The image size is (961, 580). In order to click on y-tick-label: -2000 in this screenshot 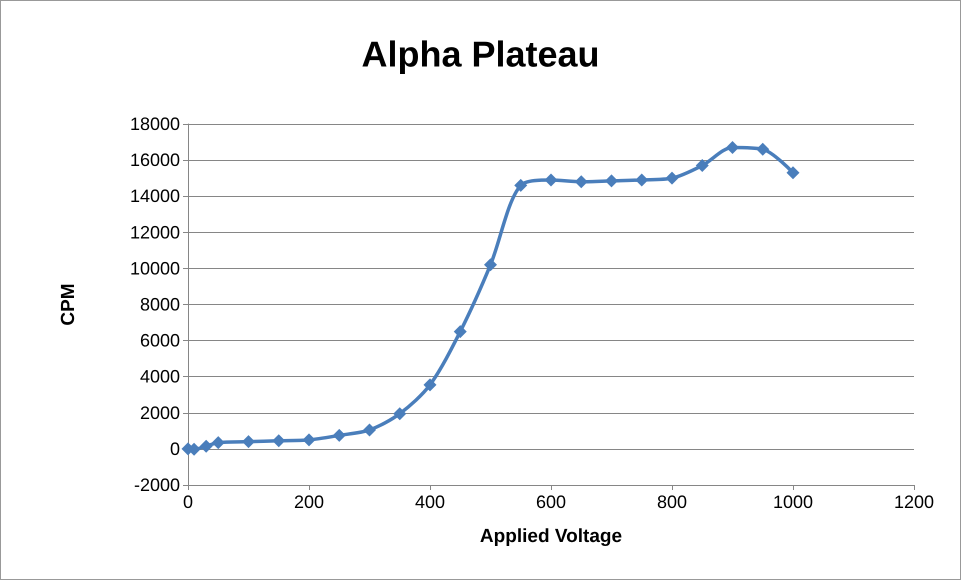, I will do `click(157, 485)`.